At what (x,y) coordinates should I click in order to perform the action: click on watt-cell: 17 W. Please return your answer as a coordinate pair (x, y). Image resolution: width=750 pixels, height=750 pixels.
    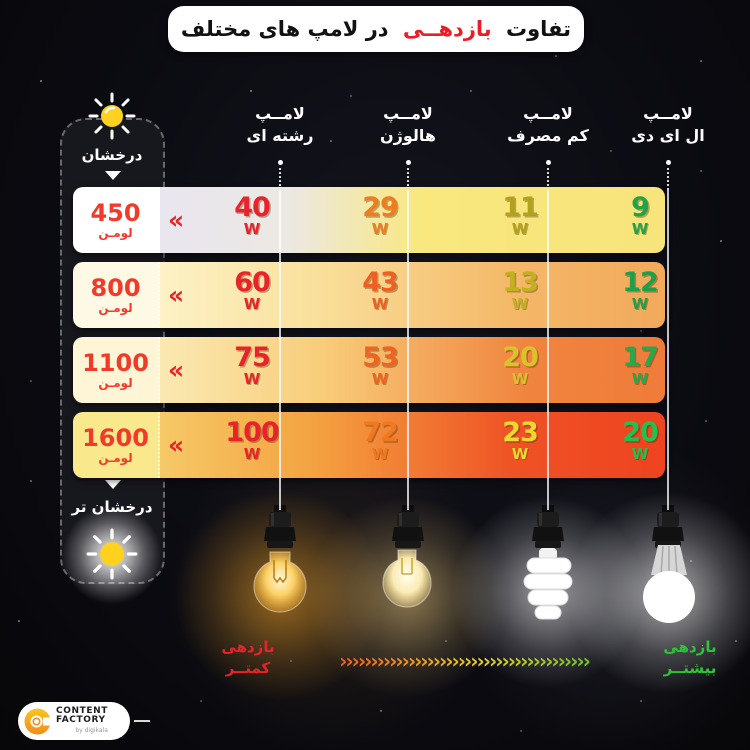
    Looking at the image, I should click on (637, 365).